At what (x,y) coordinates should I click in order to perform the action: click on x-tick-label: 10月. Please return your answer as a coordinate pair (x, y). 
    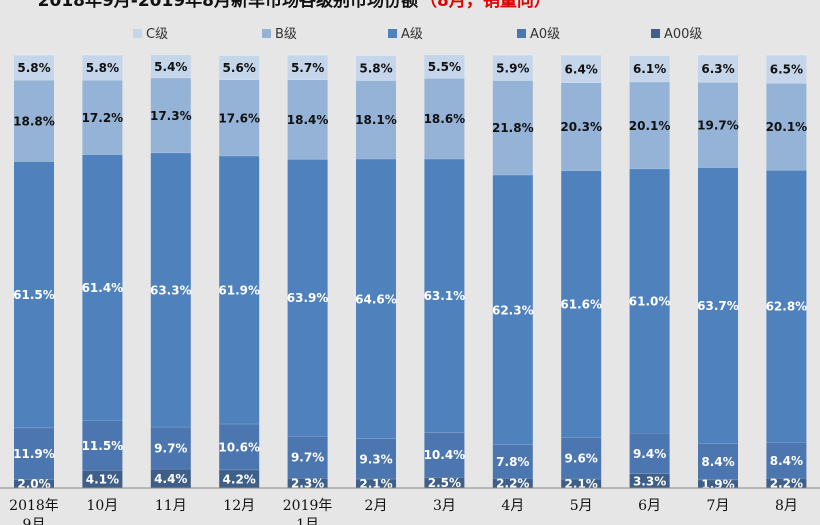
    Looking at the image, I should click on (102, 506).